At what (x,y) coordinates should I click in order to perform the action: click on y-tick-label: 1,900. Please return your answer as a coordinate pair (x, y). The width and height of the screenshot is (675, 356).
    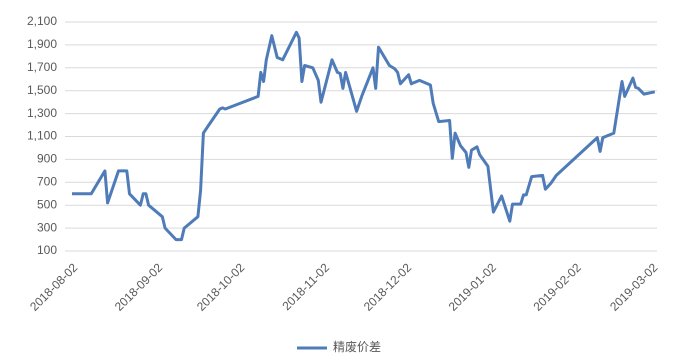
    Looking at the image, I should click on (42, 44).